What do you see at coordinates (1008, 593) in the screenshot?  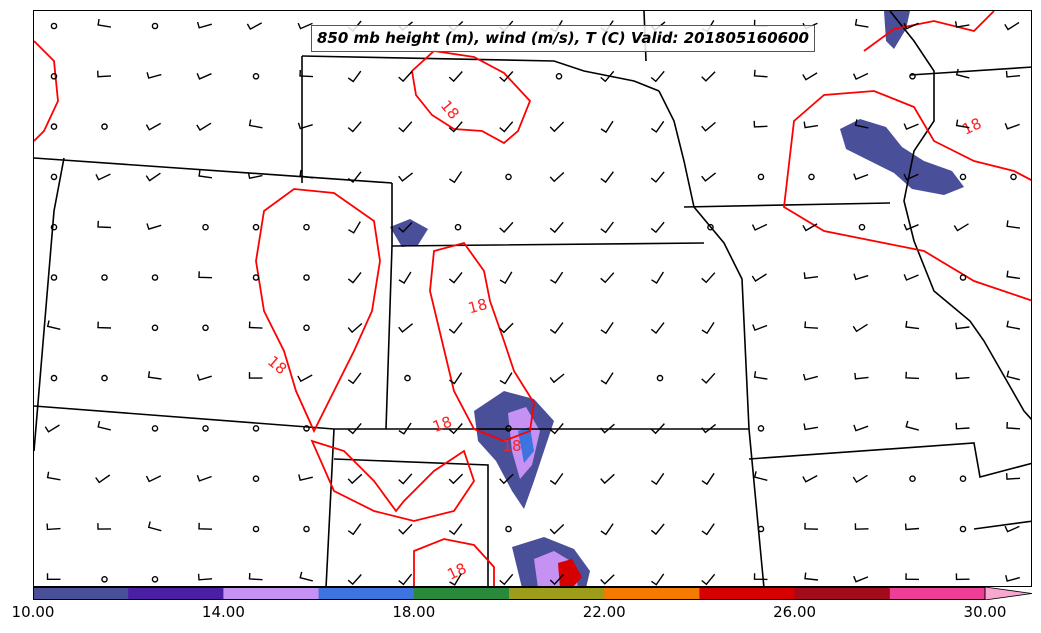 I see `colorbar-extend-arrow` at bounding box center [1008, 593].